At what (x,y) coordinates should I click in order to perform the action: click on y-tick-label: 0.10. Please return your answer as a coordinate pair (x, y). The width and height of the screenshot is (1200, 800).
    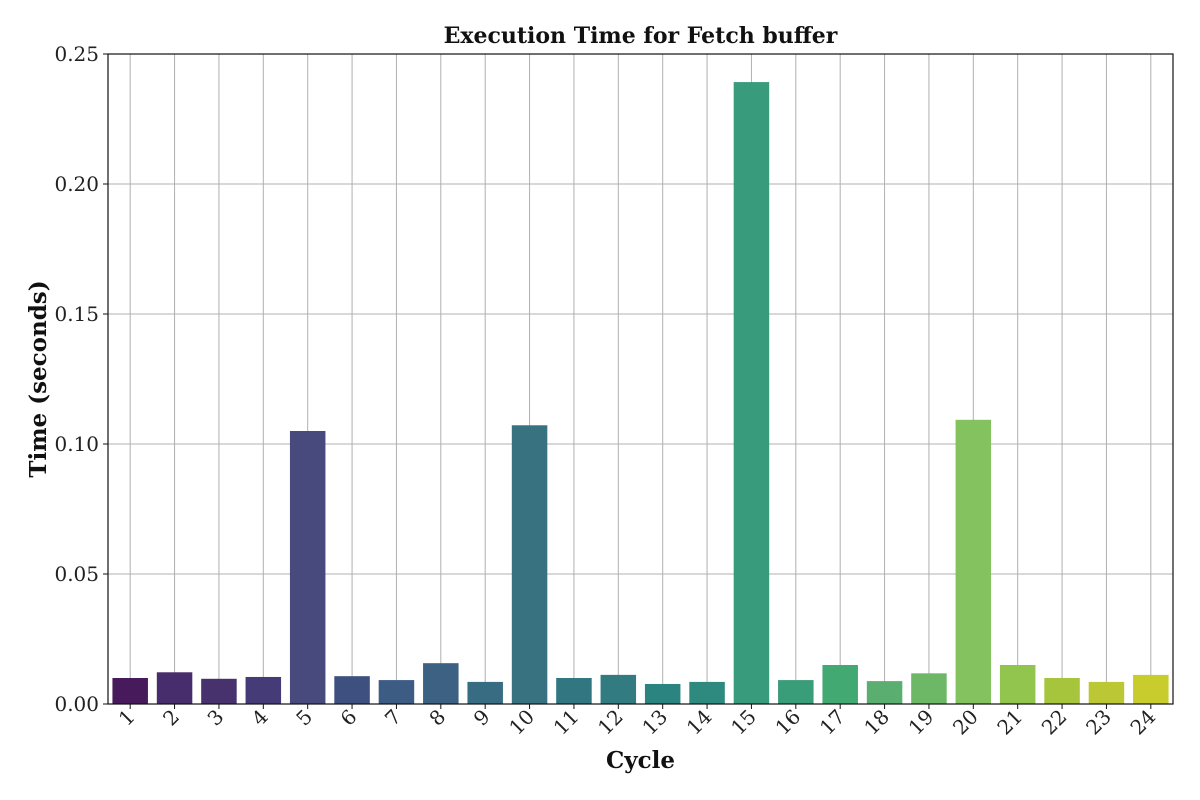
    Looking at the image, I should click on (76, 444).